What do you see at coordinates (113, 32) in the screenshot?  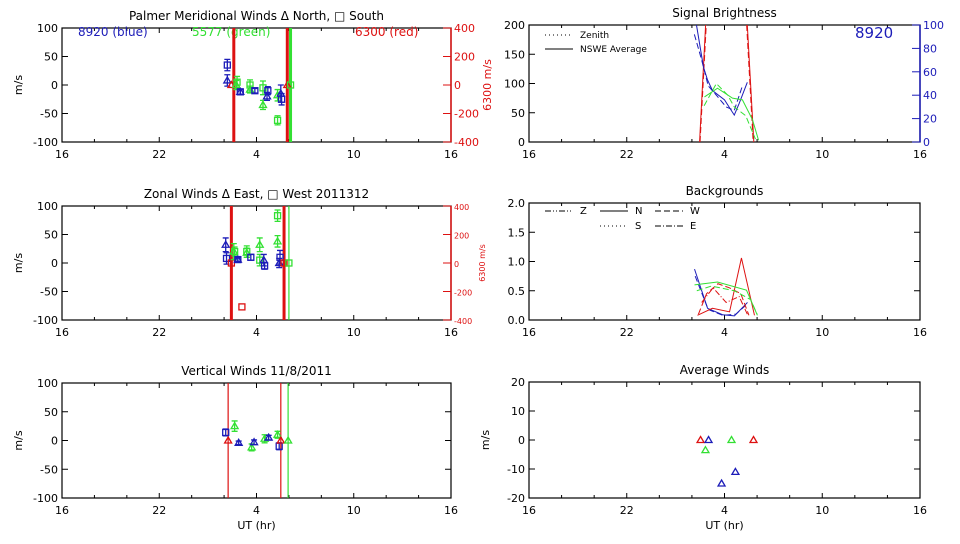 I see `annotation: 8920 (blue)` at bounding box center [113, 32].